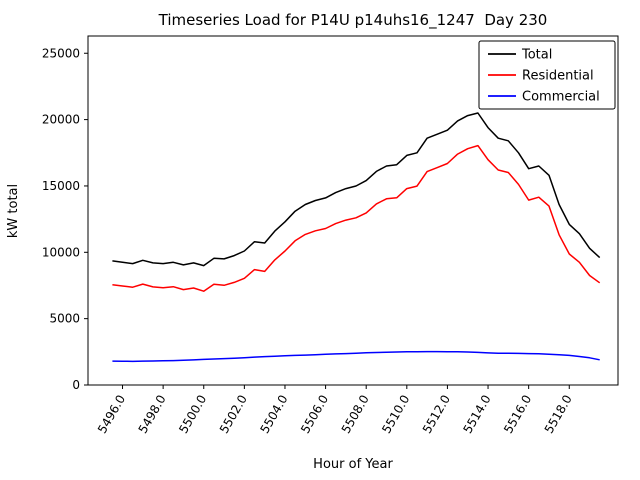 The image size is (640, 480). Describe the element at coordinates (536, 55) in the screenshot. I see `legend-label-total: Total` at that location.